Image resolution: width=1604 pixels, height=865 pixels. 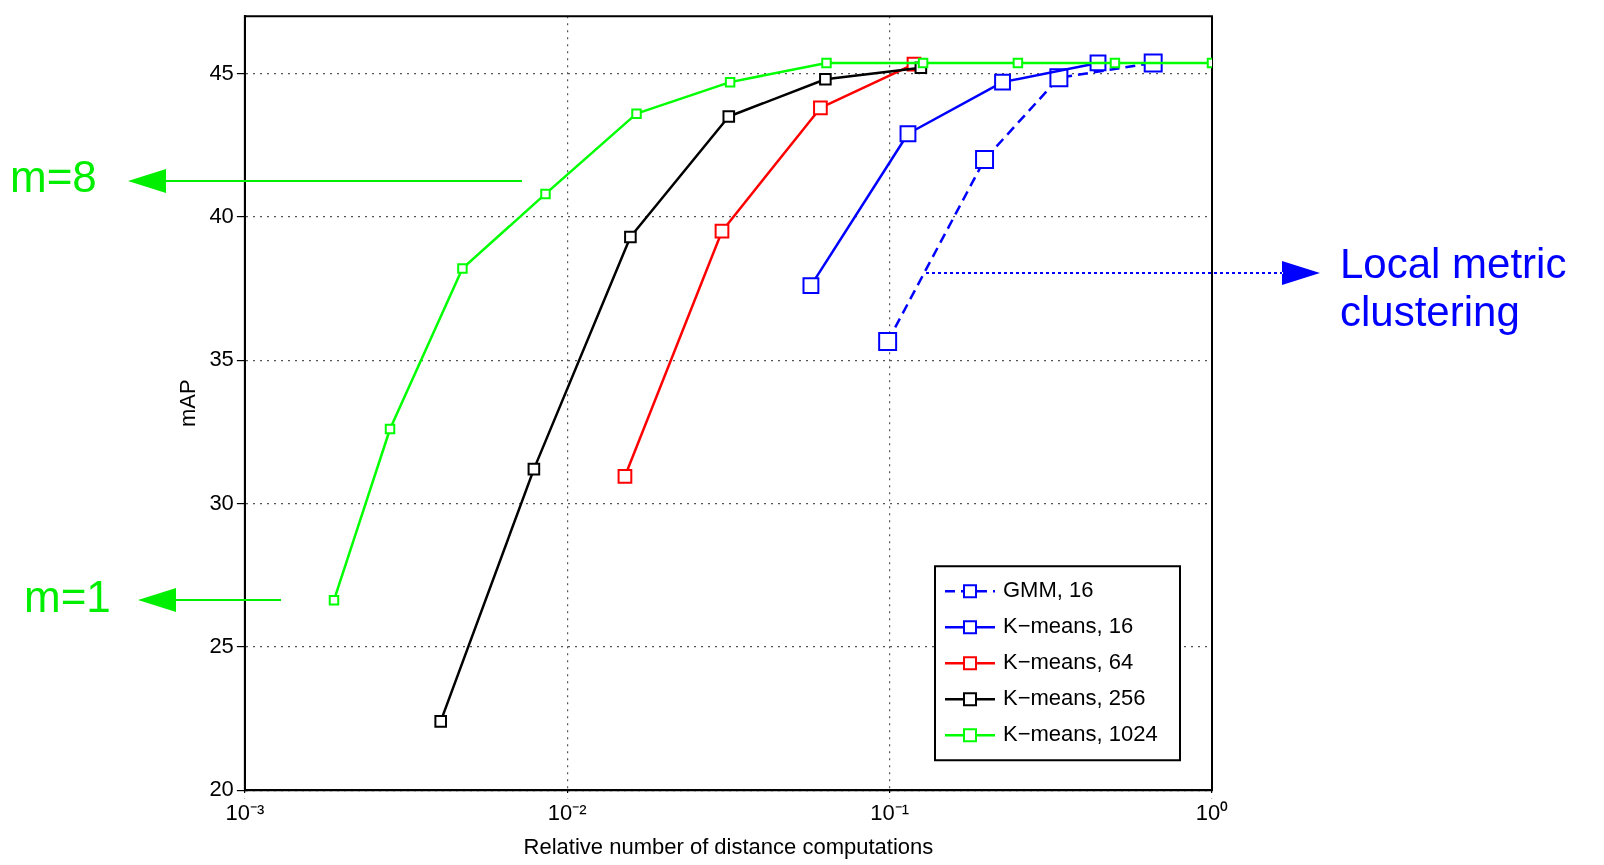 I want to click on y-axis-title: mAP, so click(x=188, y=403).